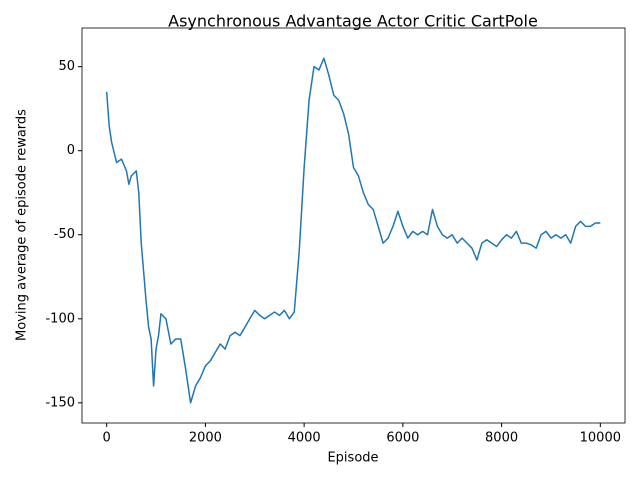 The image size is (640, 480). What do you see at coordinates (64, 234) in the screenshot?
I see `y-tick-label: -50` at bounding box center [64, 234].